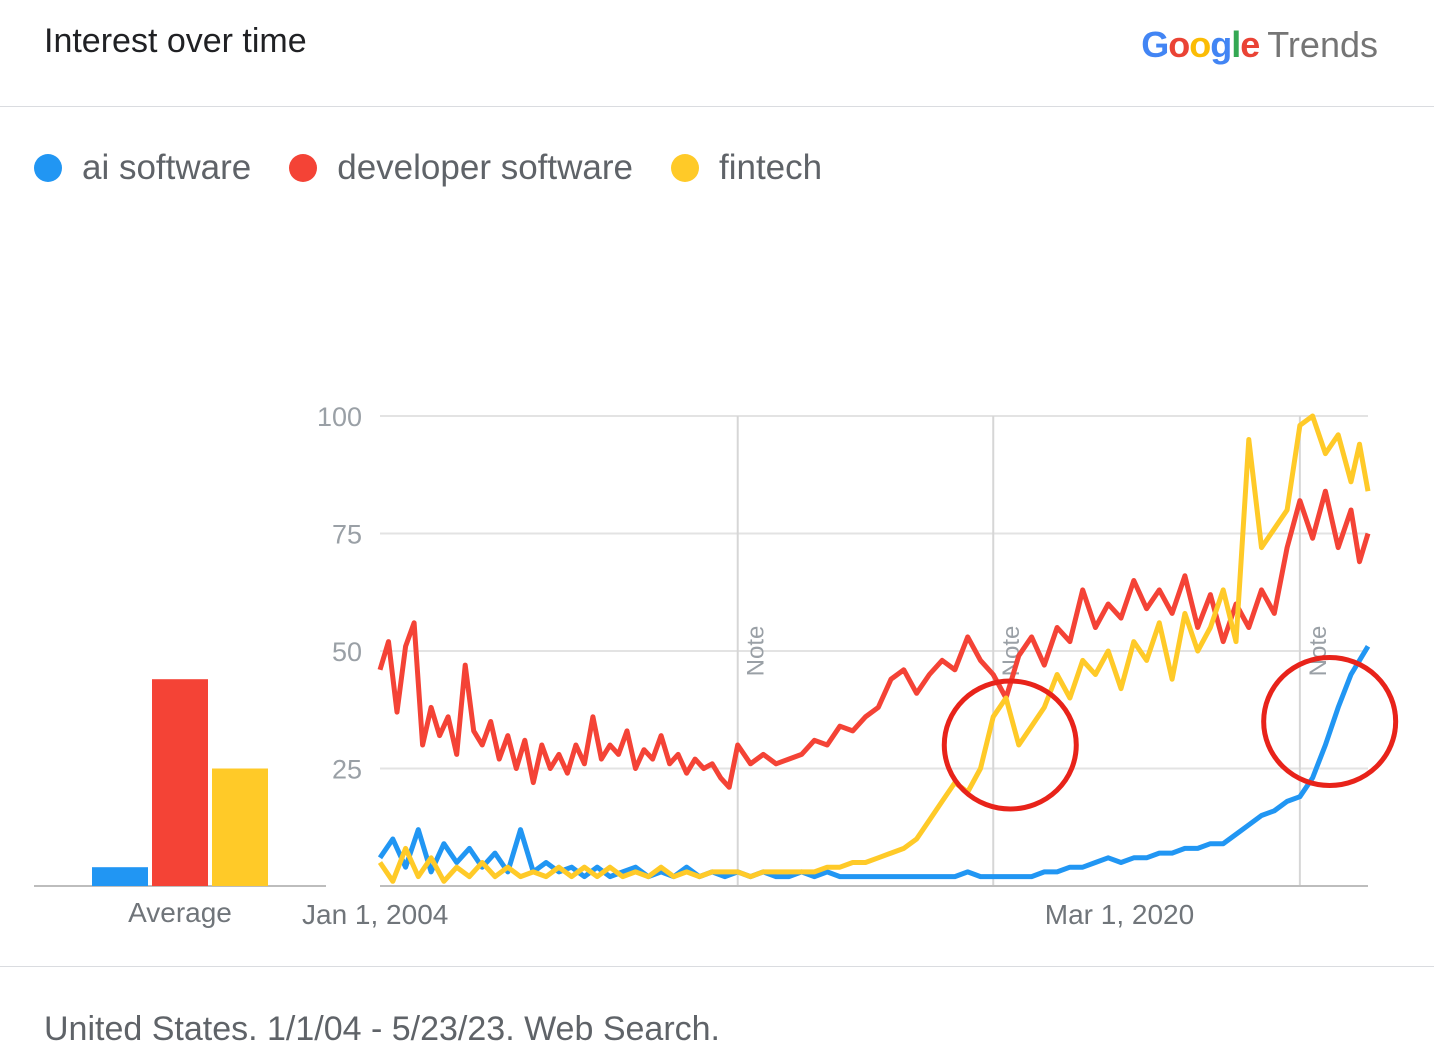  Describe the element at coordinates (347, 770) in the screenshot. I see `y-tick-label: 25` at that location.